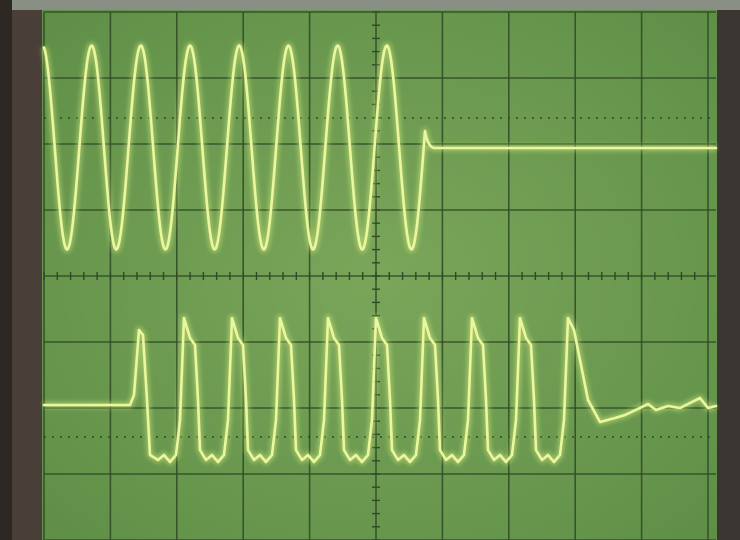 Image resolution: width=740 pixels, height=540 pixels. What do you see at coordinates (728, 275) in the screenshot?
I see `right-edge` at bounding box center [728, 275].